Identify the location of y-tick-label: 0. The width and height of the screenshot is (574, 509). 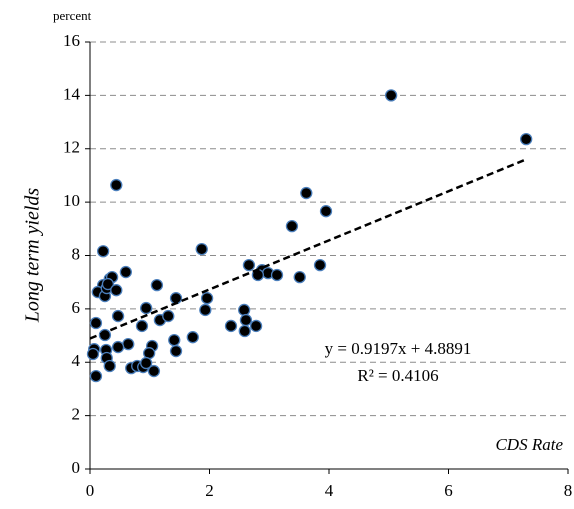
(76, 467).